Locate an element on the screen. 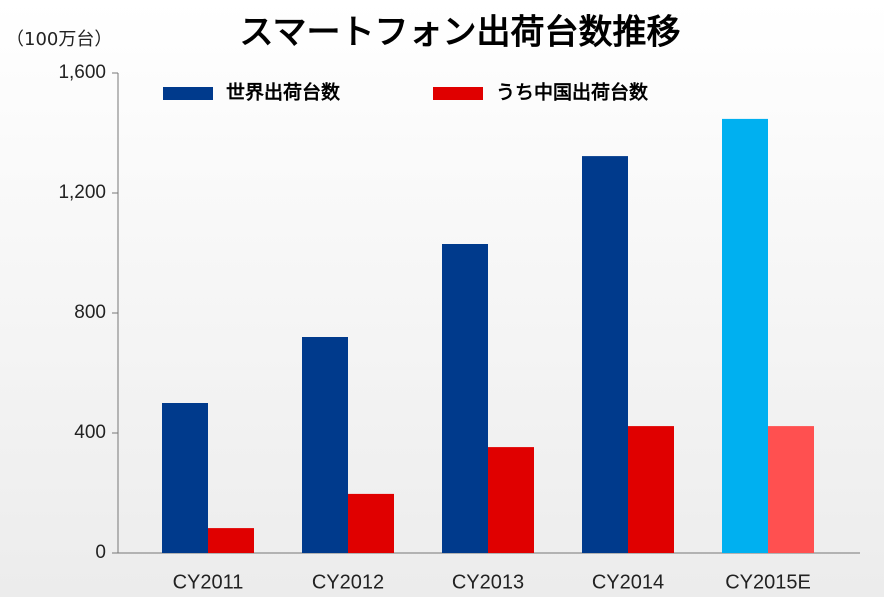  x-tick-label: CY2012 is located at coordinates (348, 582).